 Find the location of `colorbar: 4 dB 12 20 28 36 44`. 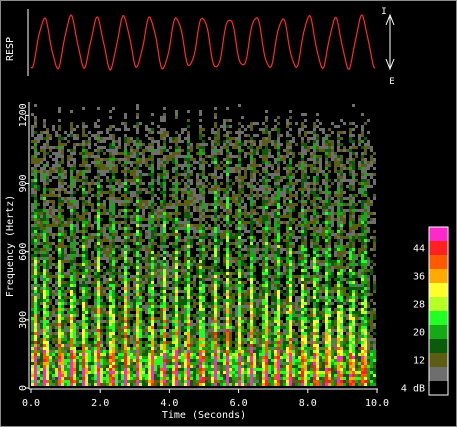

colorbar: 4 dB 12 20 28 36 44 is located at coordinates (425, 311).